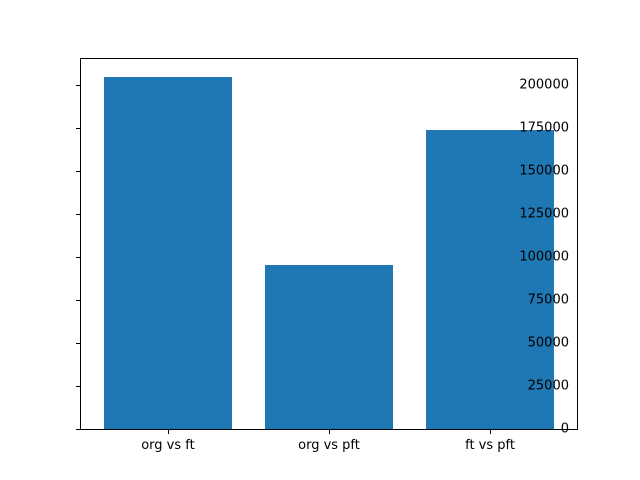 The image size is (640, 480). Describe the element at coordinates (548, 386) in the screenshot. I see `y-tick-label: 25000` at that location.